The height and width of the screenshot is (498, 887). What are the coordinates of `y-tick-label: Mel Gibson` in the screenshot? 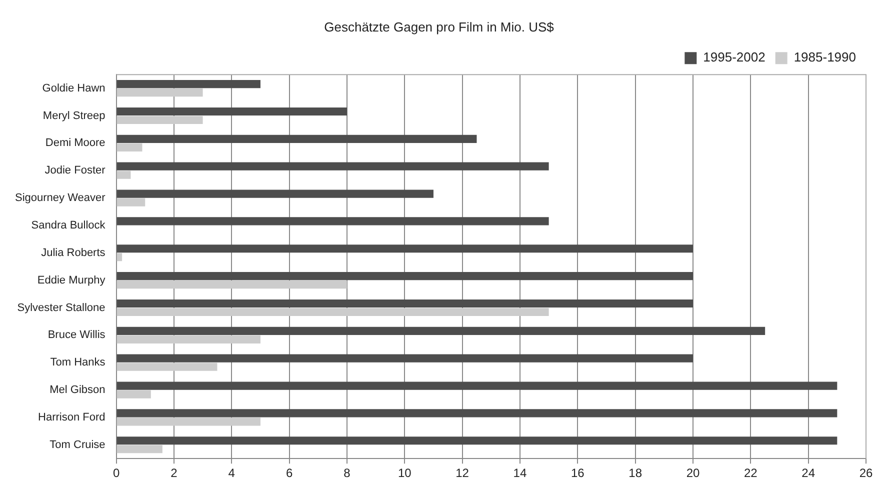 It's located at (78, 390).